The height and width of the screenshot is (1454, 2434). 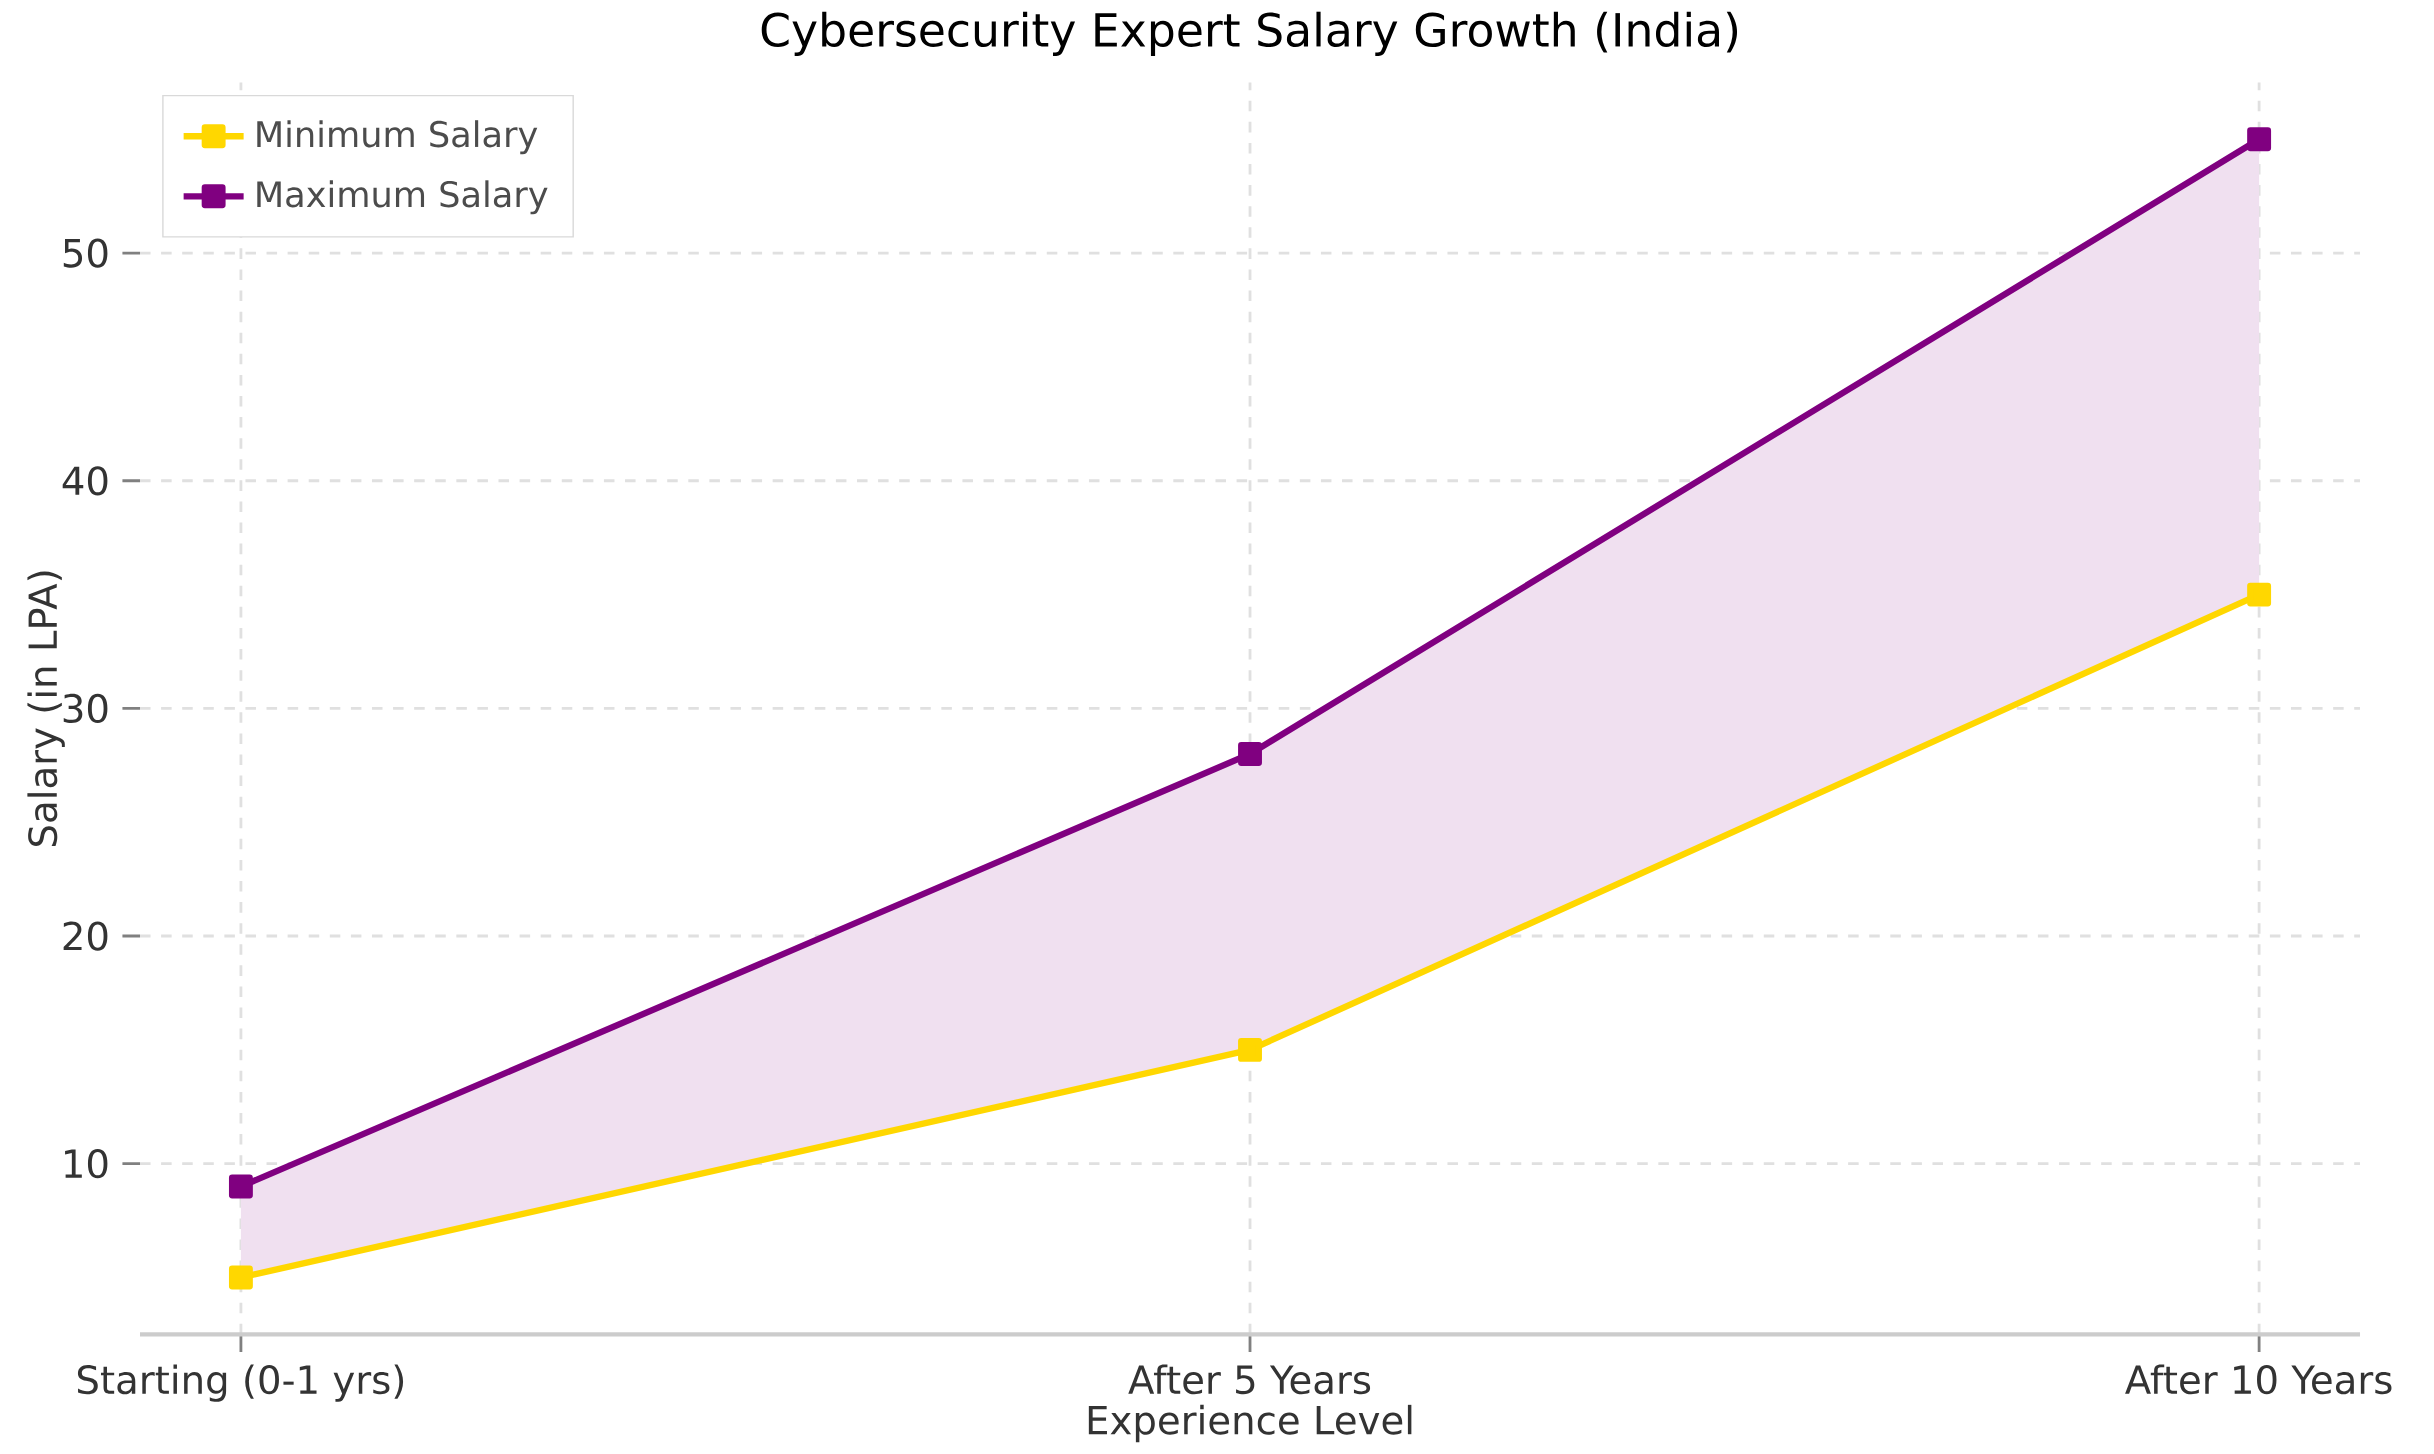 What do you see at coordinates (397, 137) in the screenshot?
I see `legend-label: Minimum Salary` at bounding box center [397, 137].